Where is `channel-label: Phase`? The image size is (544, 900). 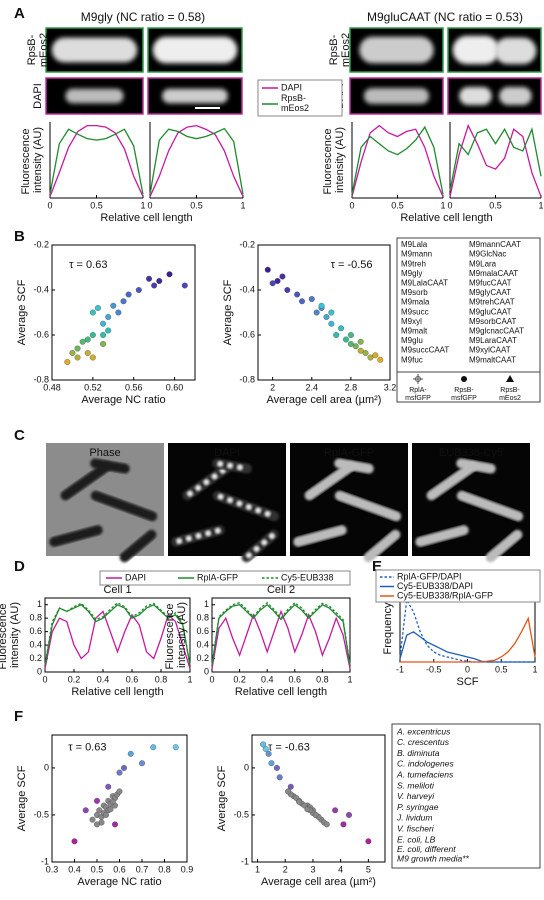
channel-label: Phase is located at coordinates (104, 453).